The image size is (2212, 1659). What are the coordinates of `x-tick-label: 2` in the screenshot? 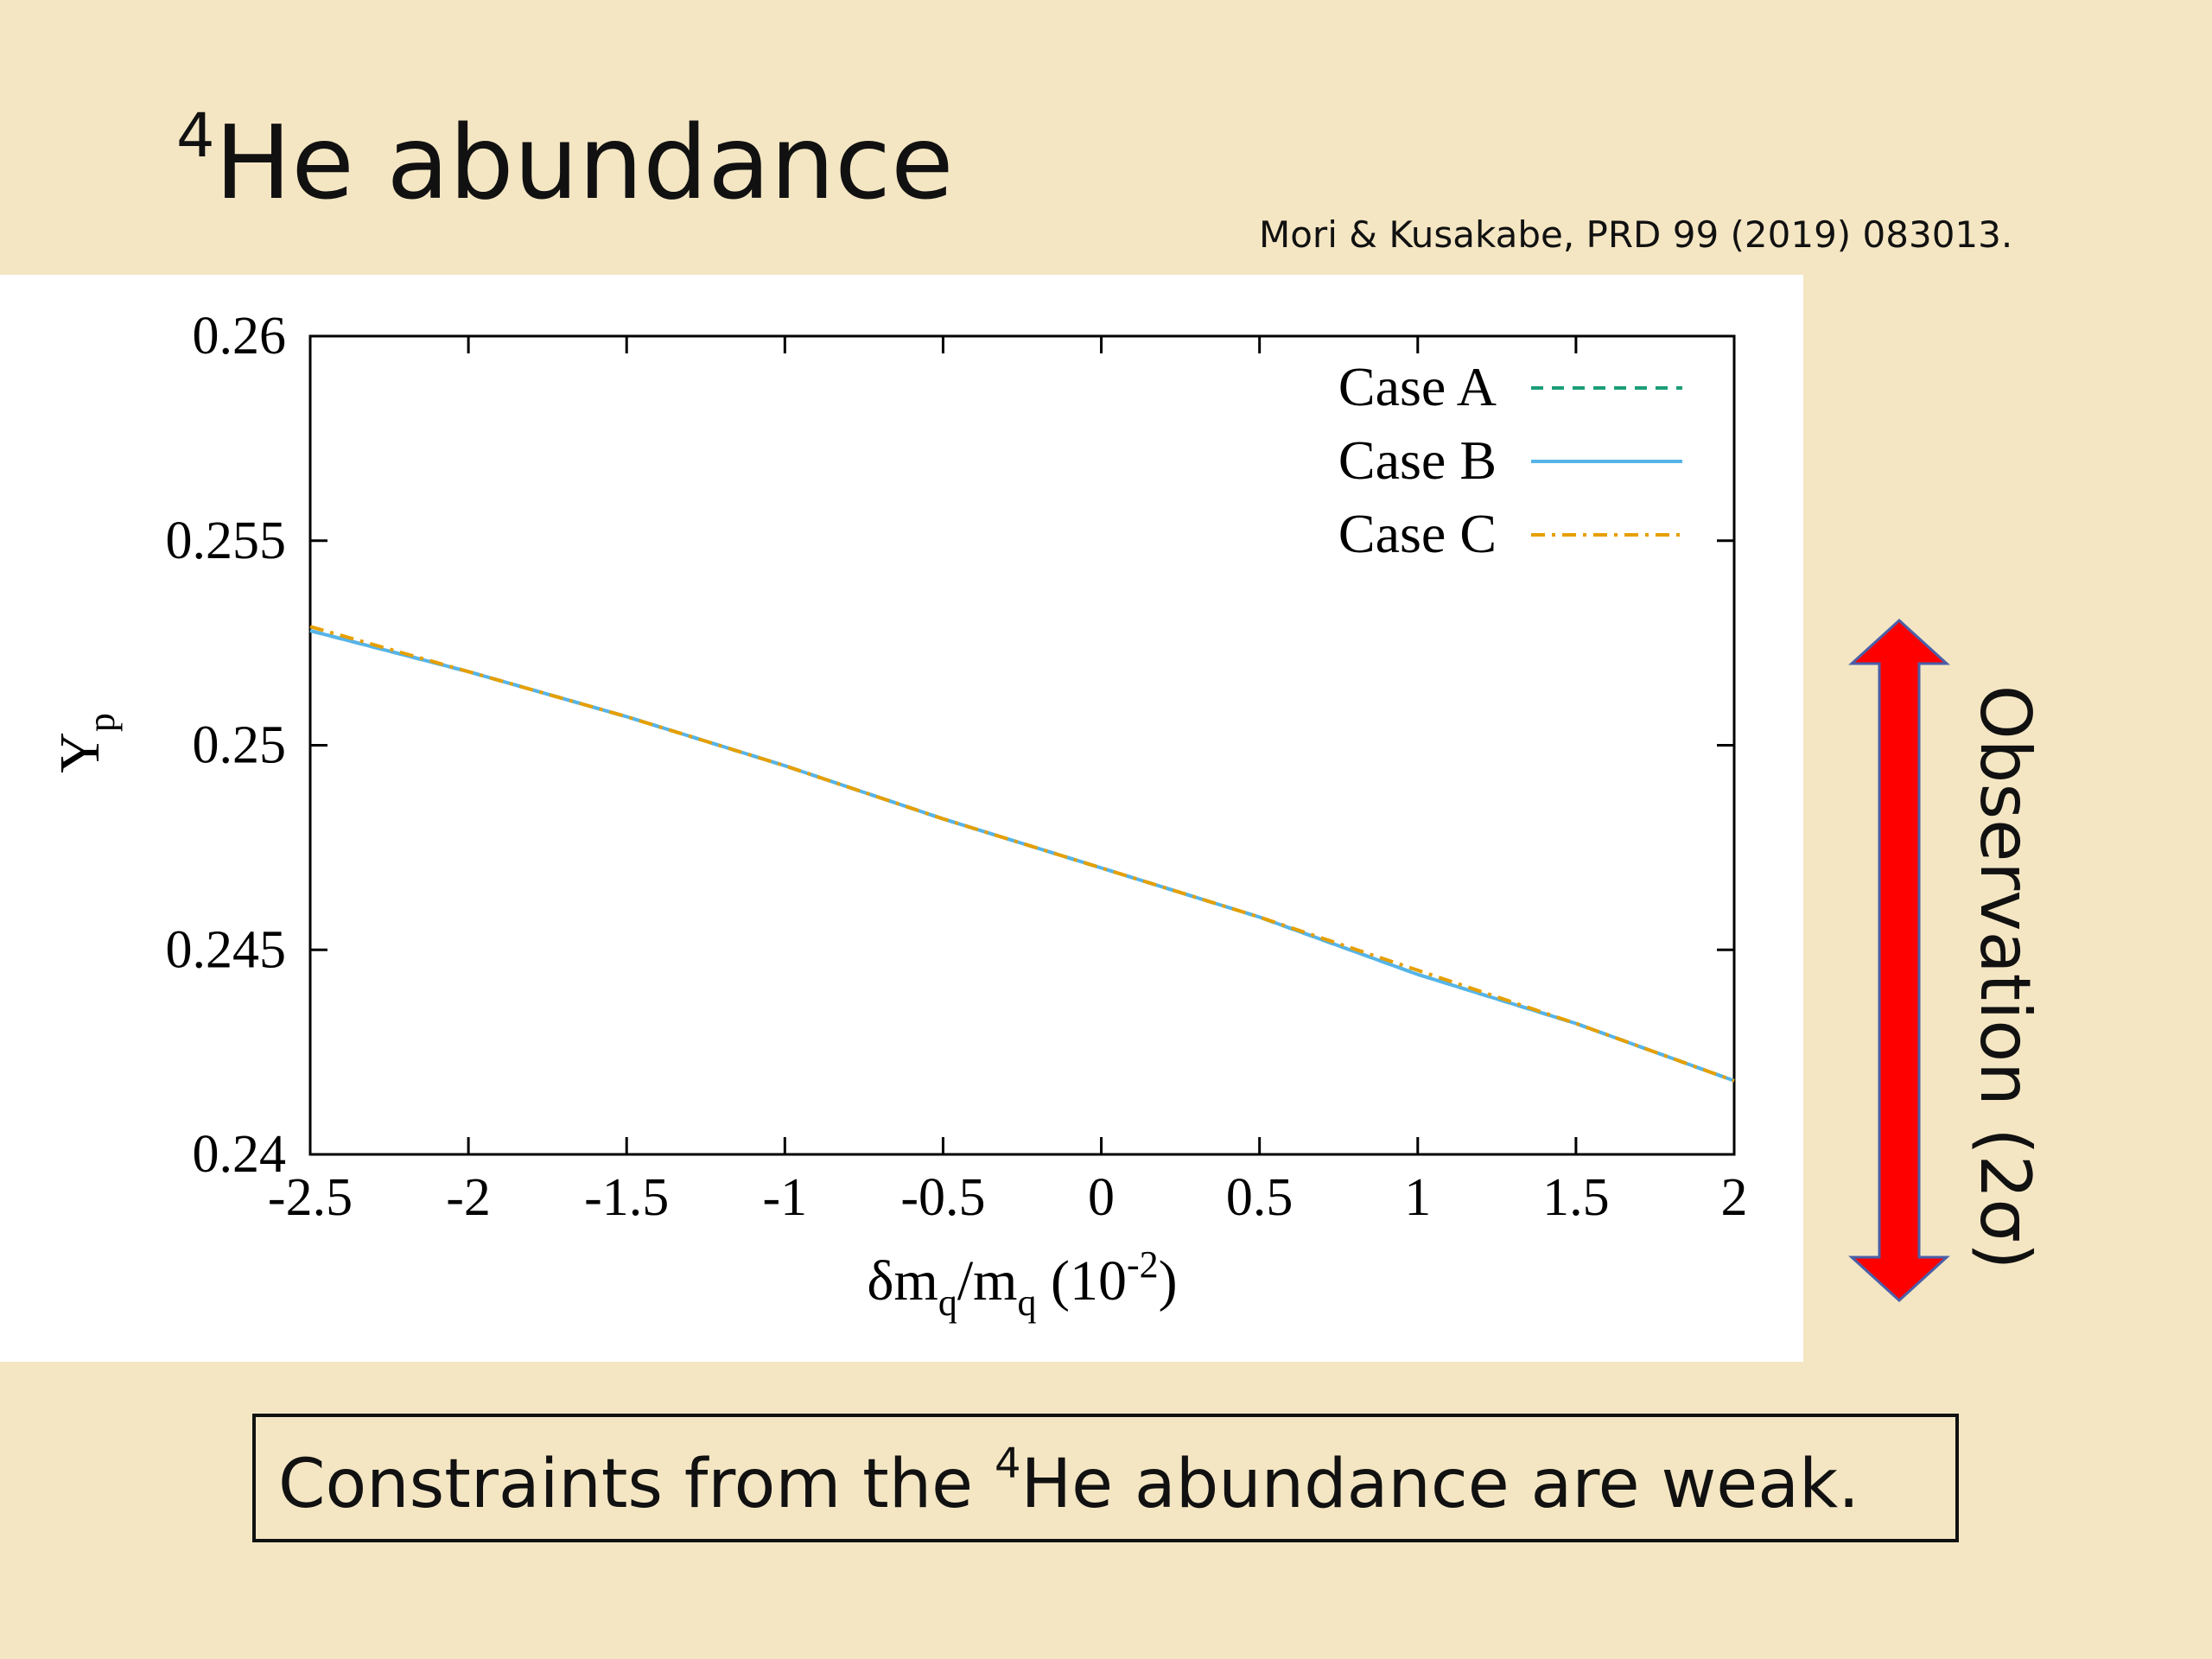 It's located at (1734, 1197).